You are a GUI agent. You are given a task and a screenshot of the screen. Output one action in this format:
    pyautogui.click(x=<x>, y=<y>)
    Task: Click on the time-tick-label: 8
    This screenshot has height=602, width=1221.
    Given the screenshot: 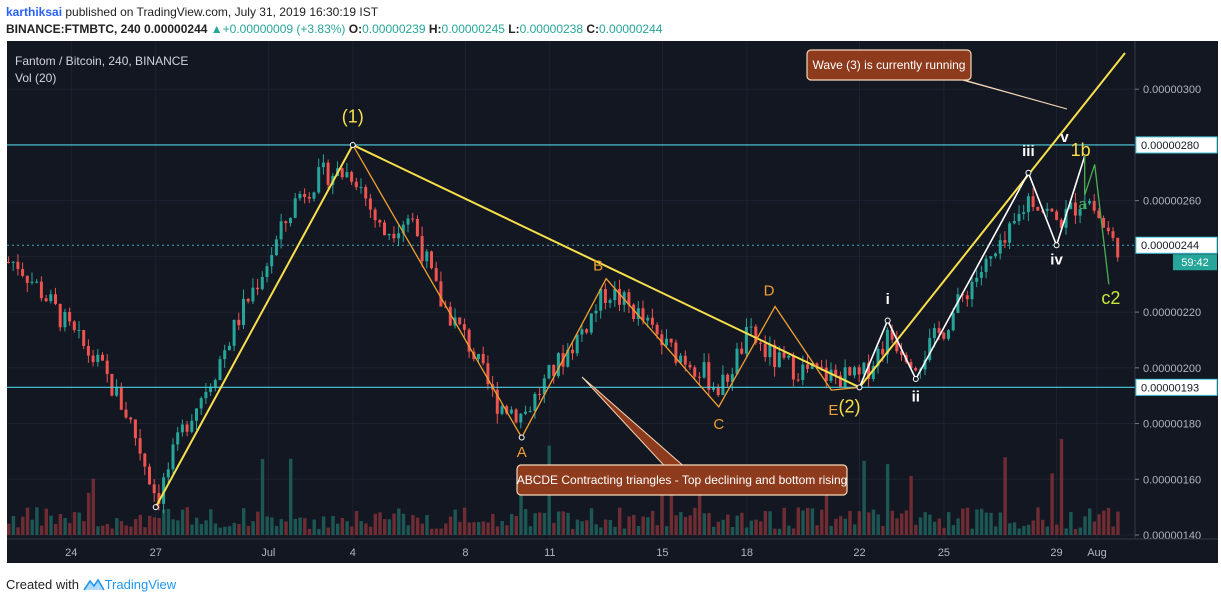 What is the action you would take?
    pyautogui.click(x=465, y=553)
    